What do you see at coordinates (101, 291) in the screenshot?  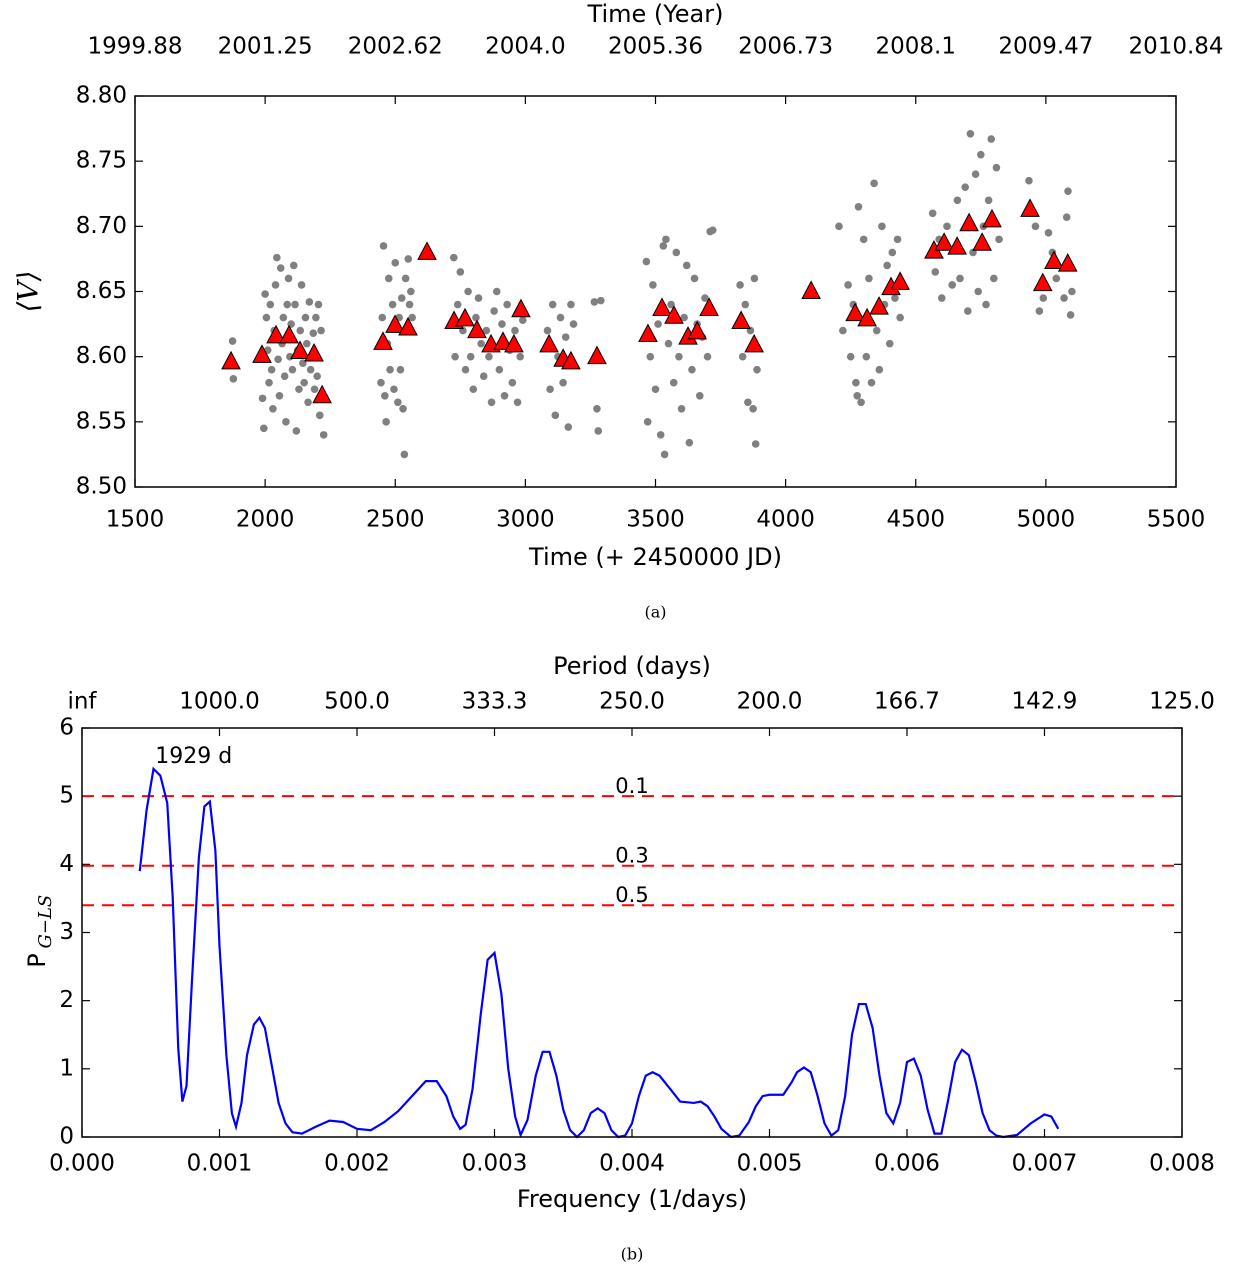 I see `y-tick-label: 8.65` at bounding box center [101, 291].